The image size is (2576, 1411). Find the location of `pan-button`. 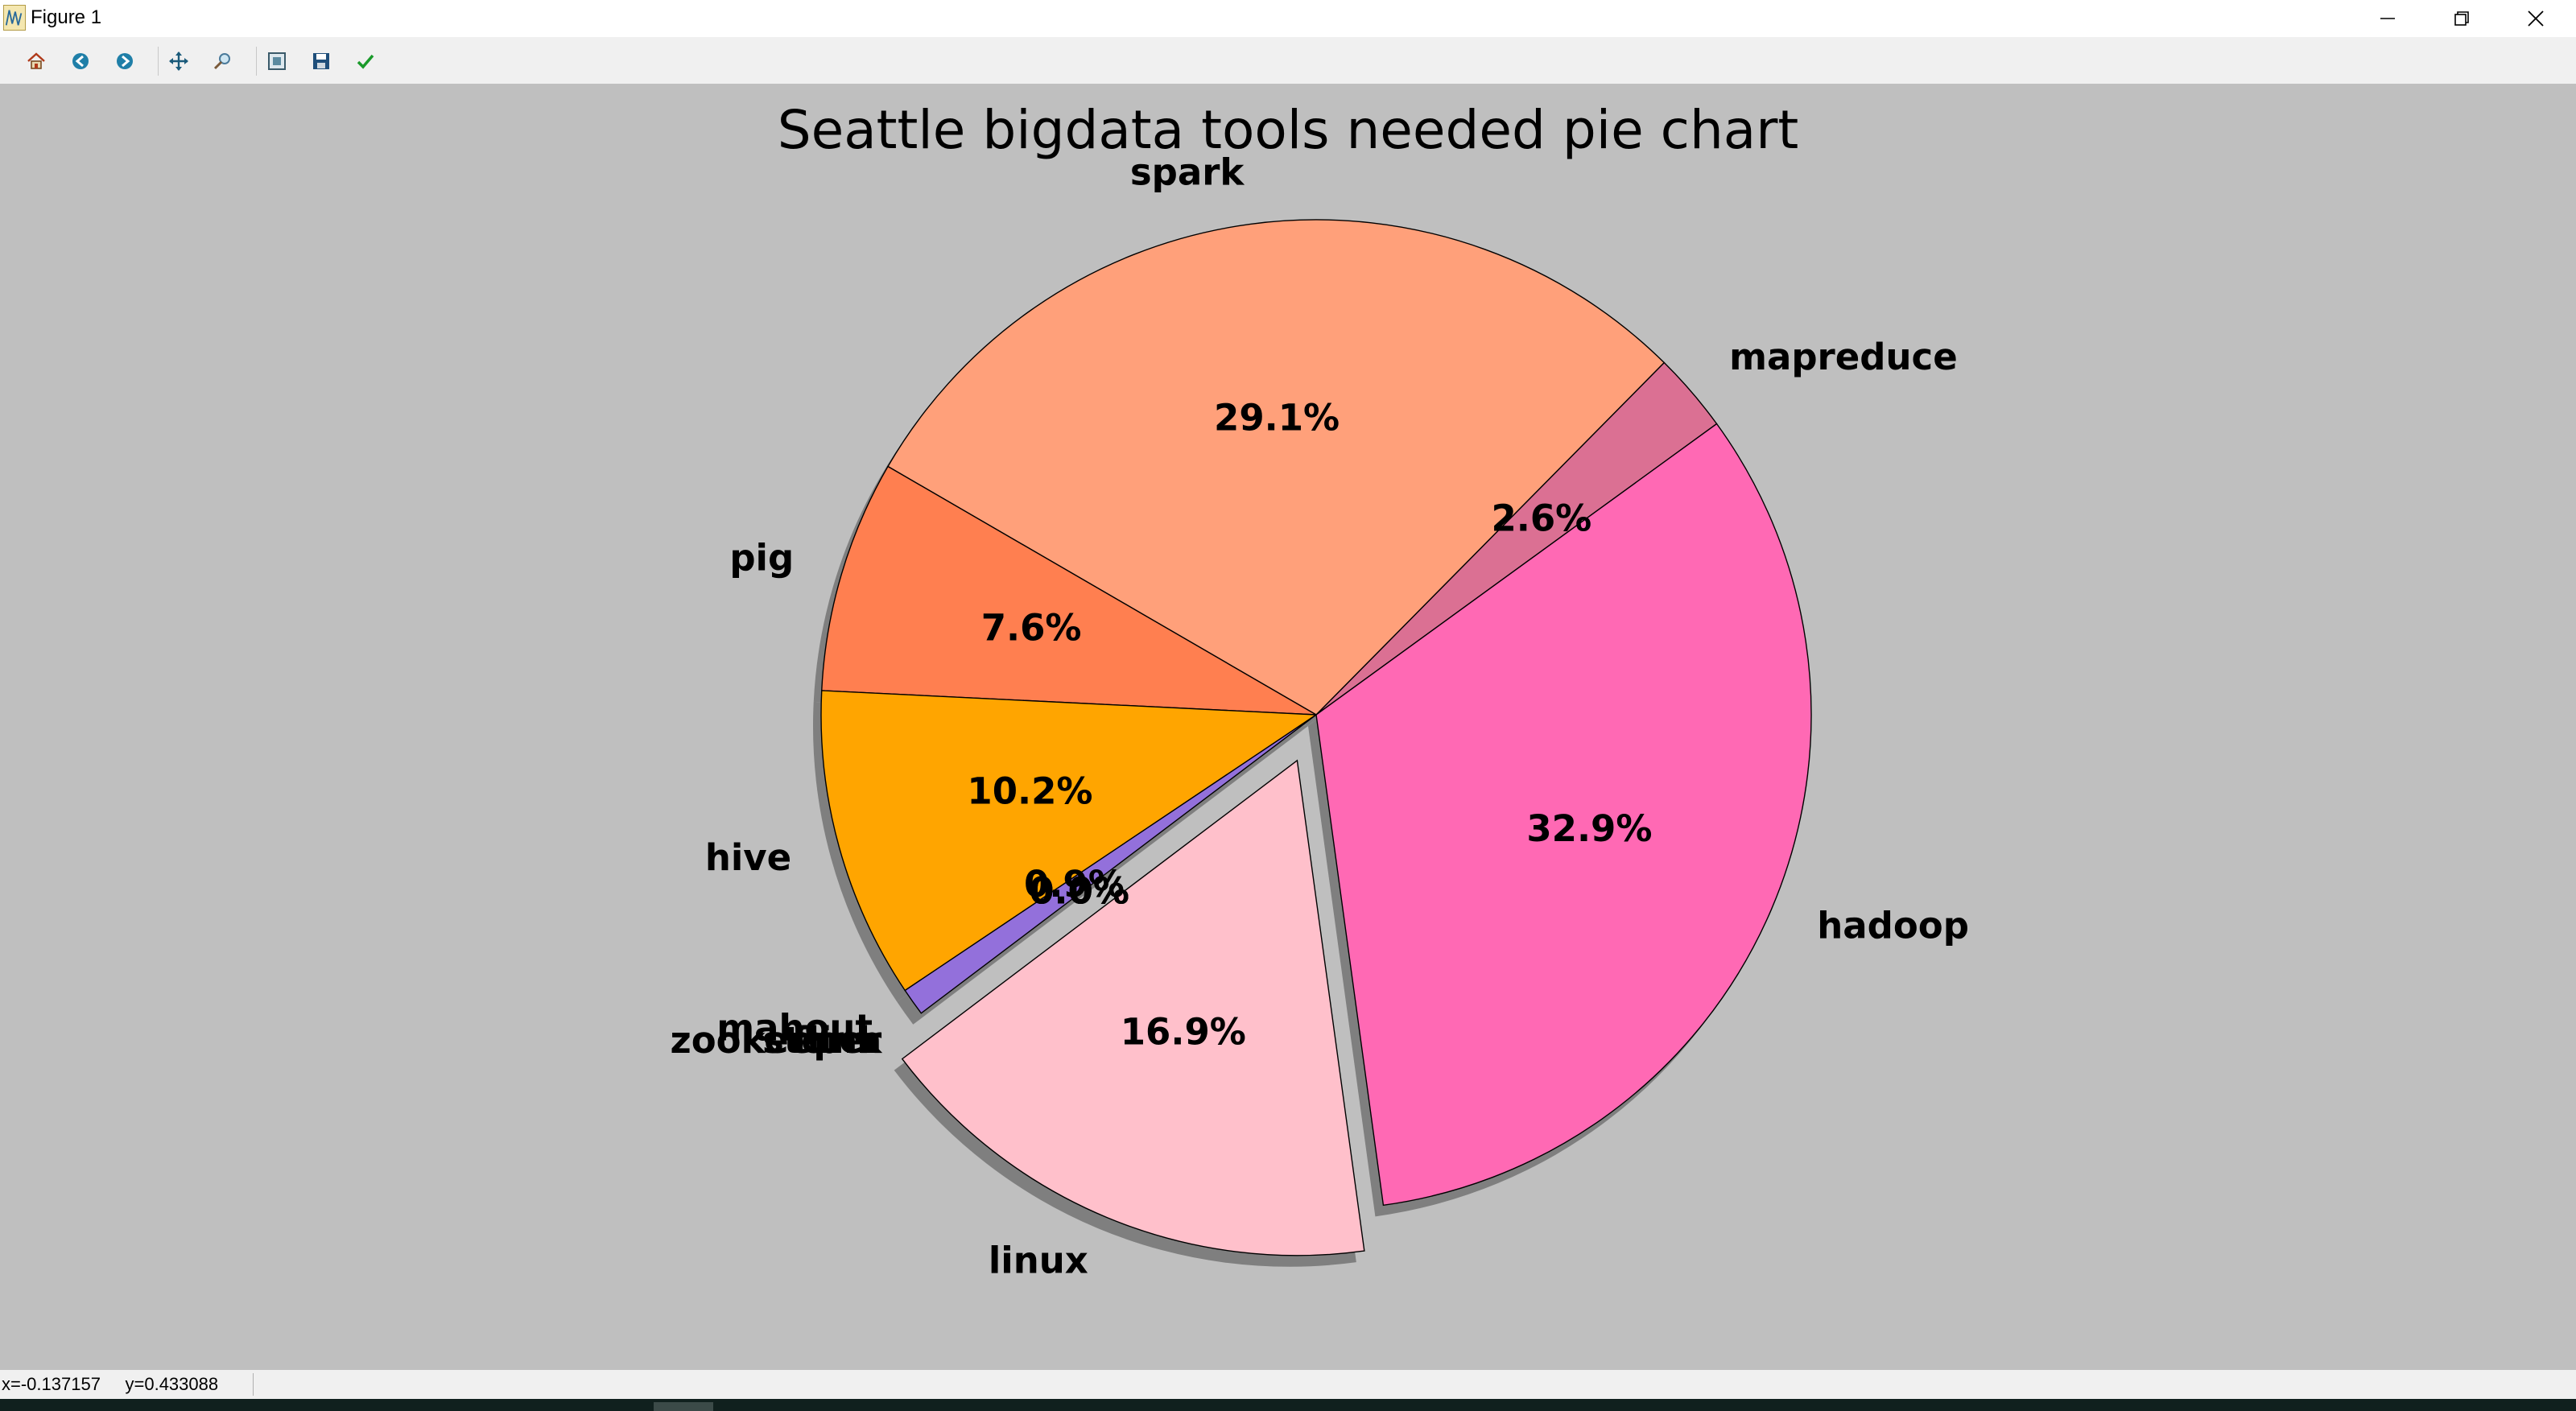

pan-button is located at coordinates (178, 61).